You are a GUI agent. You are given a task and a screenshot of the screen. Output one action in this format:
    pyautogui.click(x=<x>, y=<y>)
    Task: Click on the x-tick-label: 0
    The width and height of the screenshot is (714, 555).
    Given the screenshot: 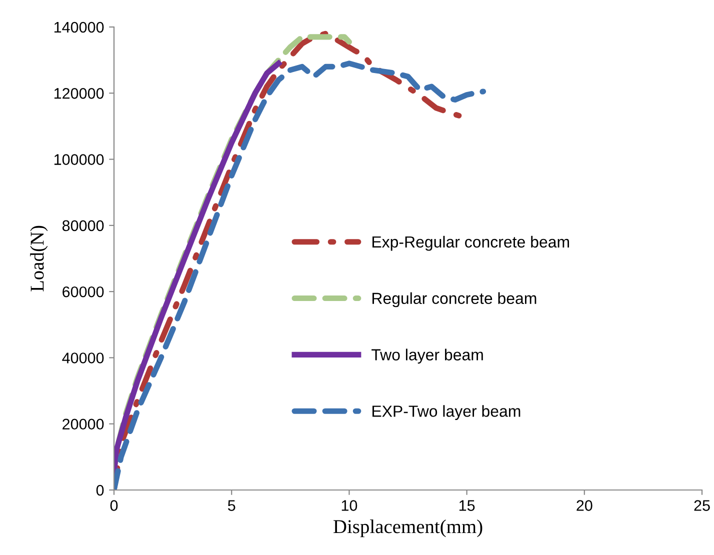 What is the action you would take?
    pyautogui.click(x=114, y=505)
    